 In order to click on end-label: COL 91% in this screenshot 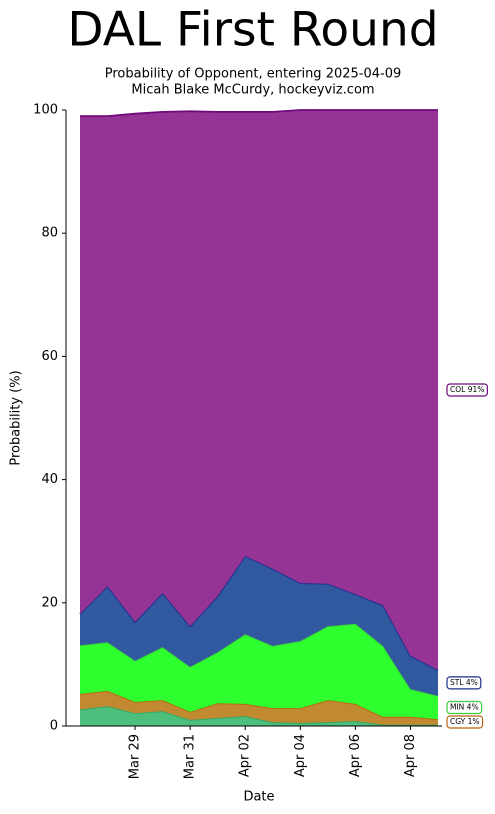, I will do `click(467, 390)`.